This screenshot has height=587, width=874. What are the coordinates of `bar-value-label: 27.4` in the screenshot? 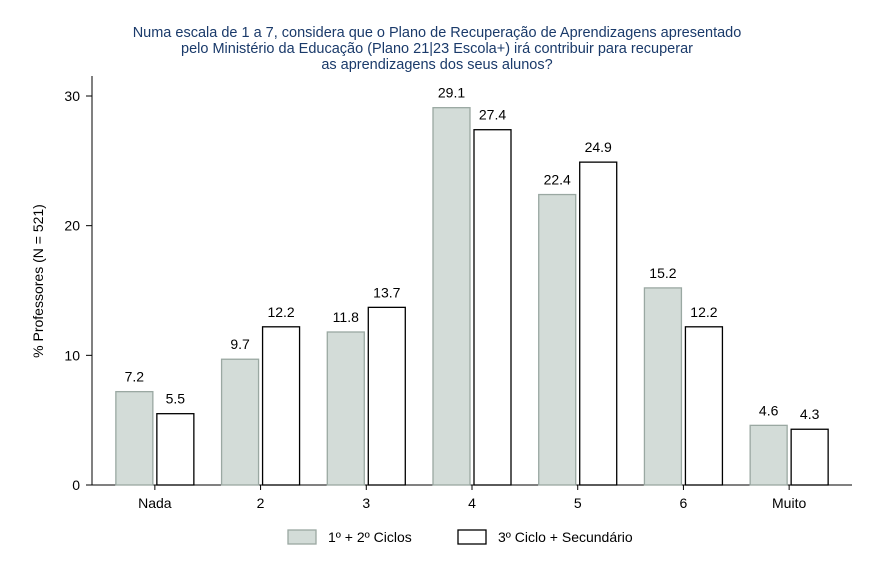 It's located at (492, 115).